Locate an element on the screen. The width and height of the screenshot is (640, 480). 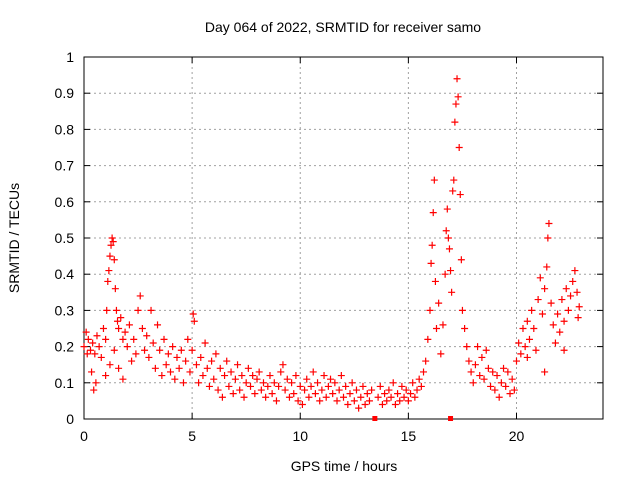
x-tick-label: 15 is located at coordinates (409, 436).